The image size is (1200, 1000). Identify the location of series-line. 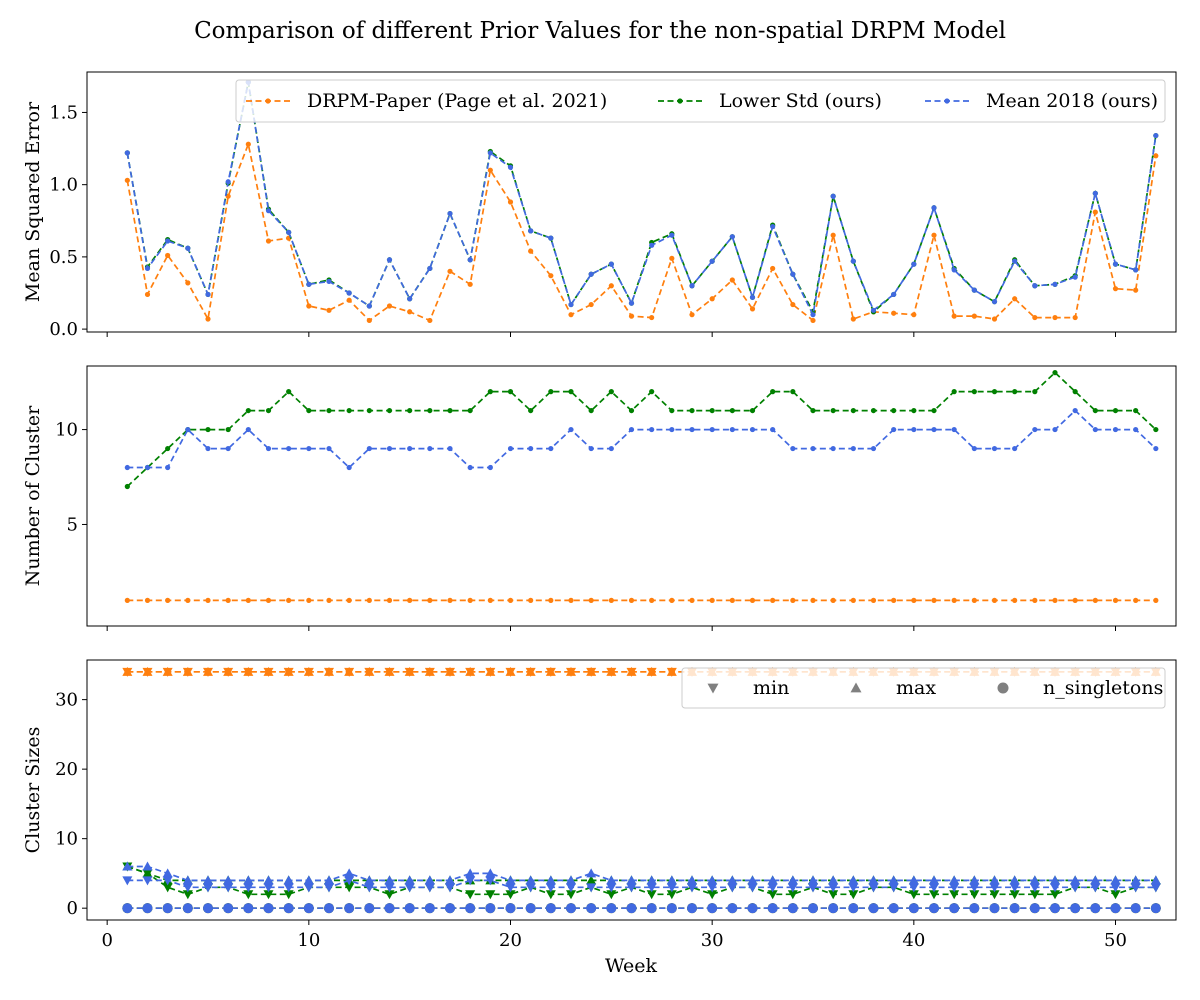
(641, 880).